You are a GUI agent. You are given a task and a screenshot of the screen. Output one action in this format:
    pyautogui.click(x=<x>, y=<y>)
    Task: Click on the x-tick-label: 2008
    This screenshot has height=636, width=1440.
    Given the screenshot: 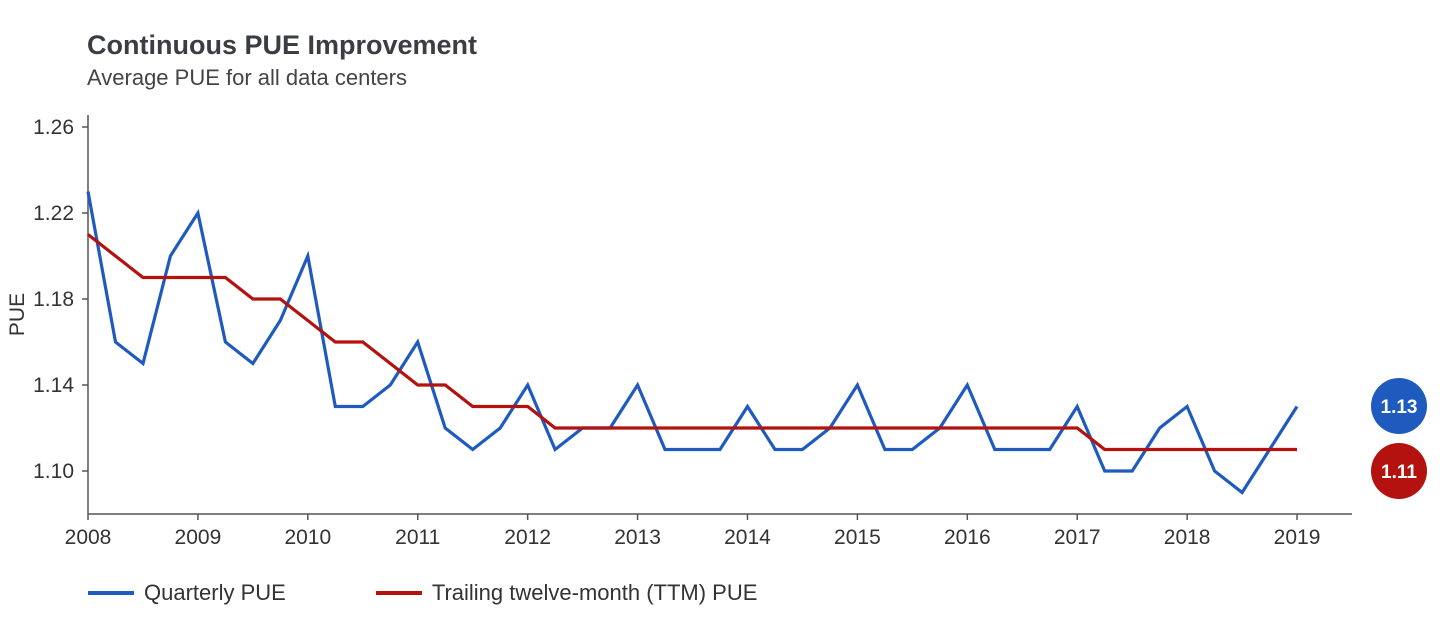 What is the action you would take?
    pyautogui.click(x=88, y=537)
    